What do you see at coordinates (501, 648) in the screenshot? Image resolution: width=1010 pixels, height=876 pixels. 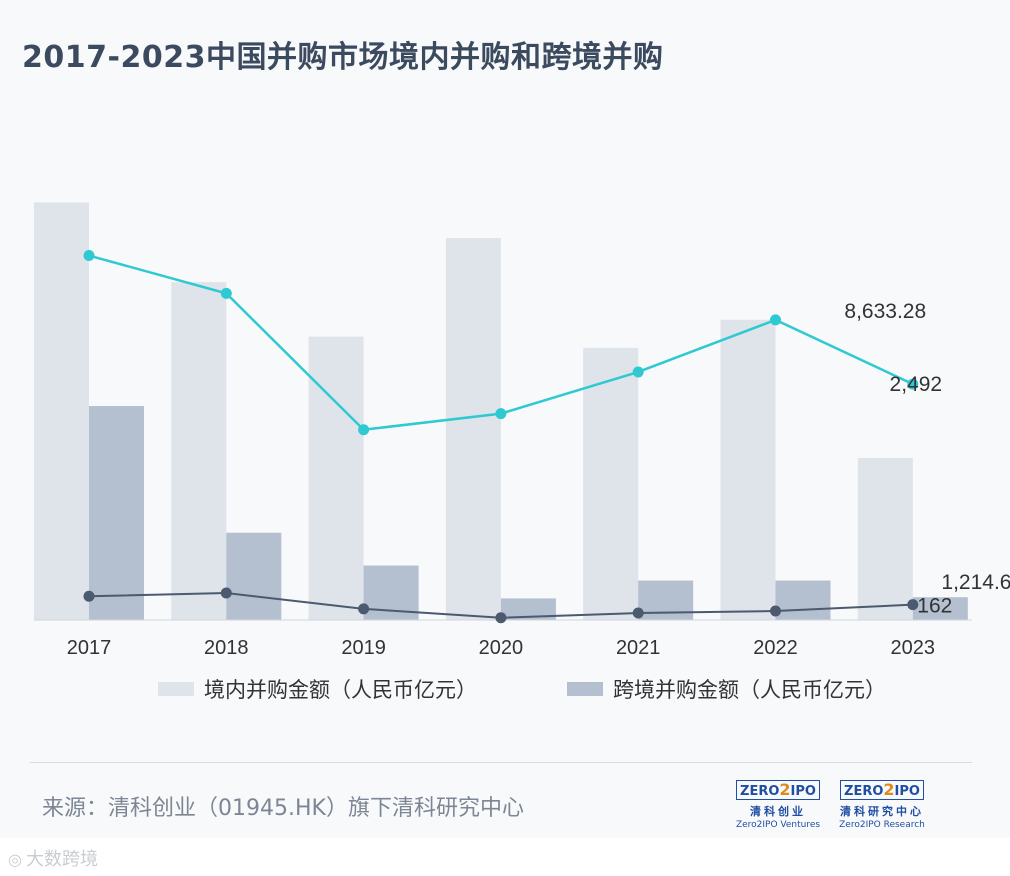 I see `x-tick-label: 2020` at bounding box center [501, 648].